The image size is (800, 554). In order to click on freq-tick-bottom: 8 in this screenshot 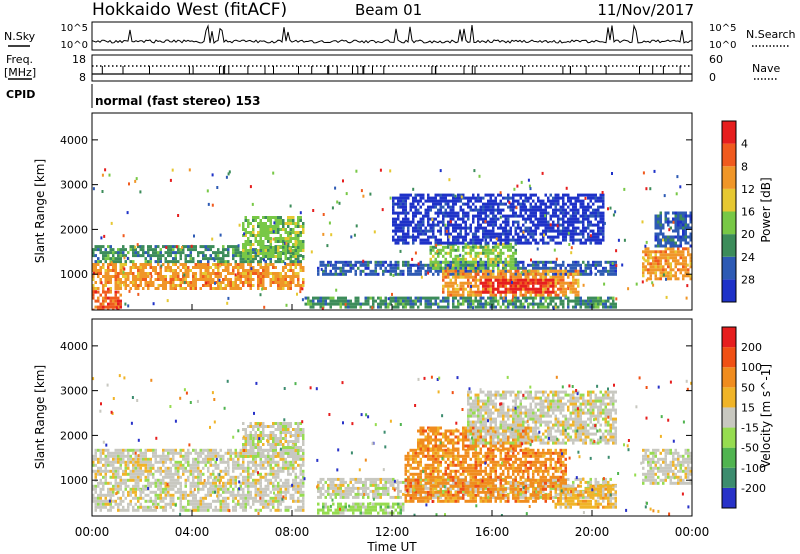, I will do `click(82, 77)`.